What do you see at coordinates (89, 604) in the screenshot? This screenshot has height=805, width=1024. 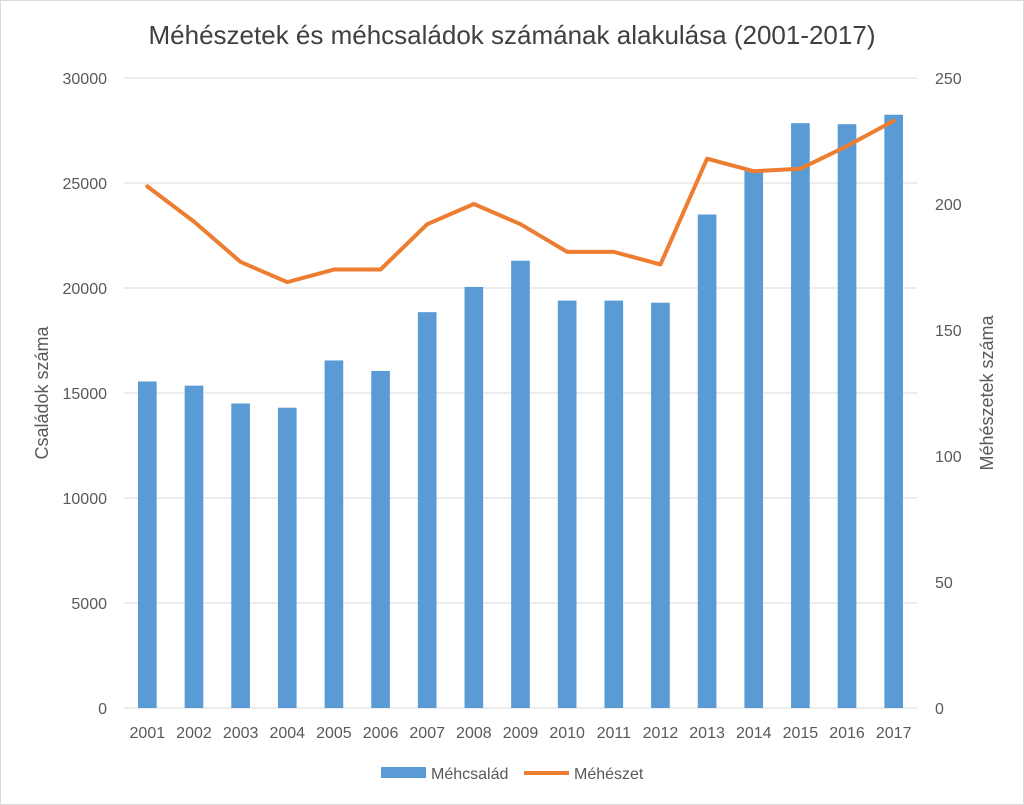 I see `y-tick-label: 5000` at bounding box center [89, 604].